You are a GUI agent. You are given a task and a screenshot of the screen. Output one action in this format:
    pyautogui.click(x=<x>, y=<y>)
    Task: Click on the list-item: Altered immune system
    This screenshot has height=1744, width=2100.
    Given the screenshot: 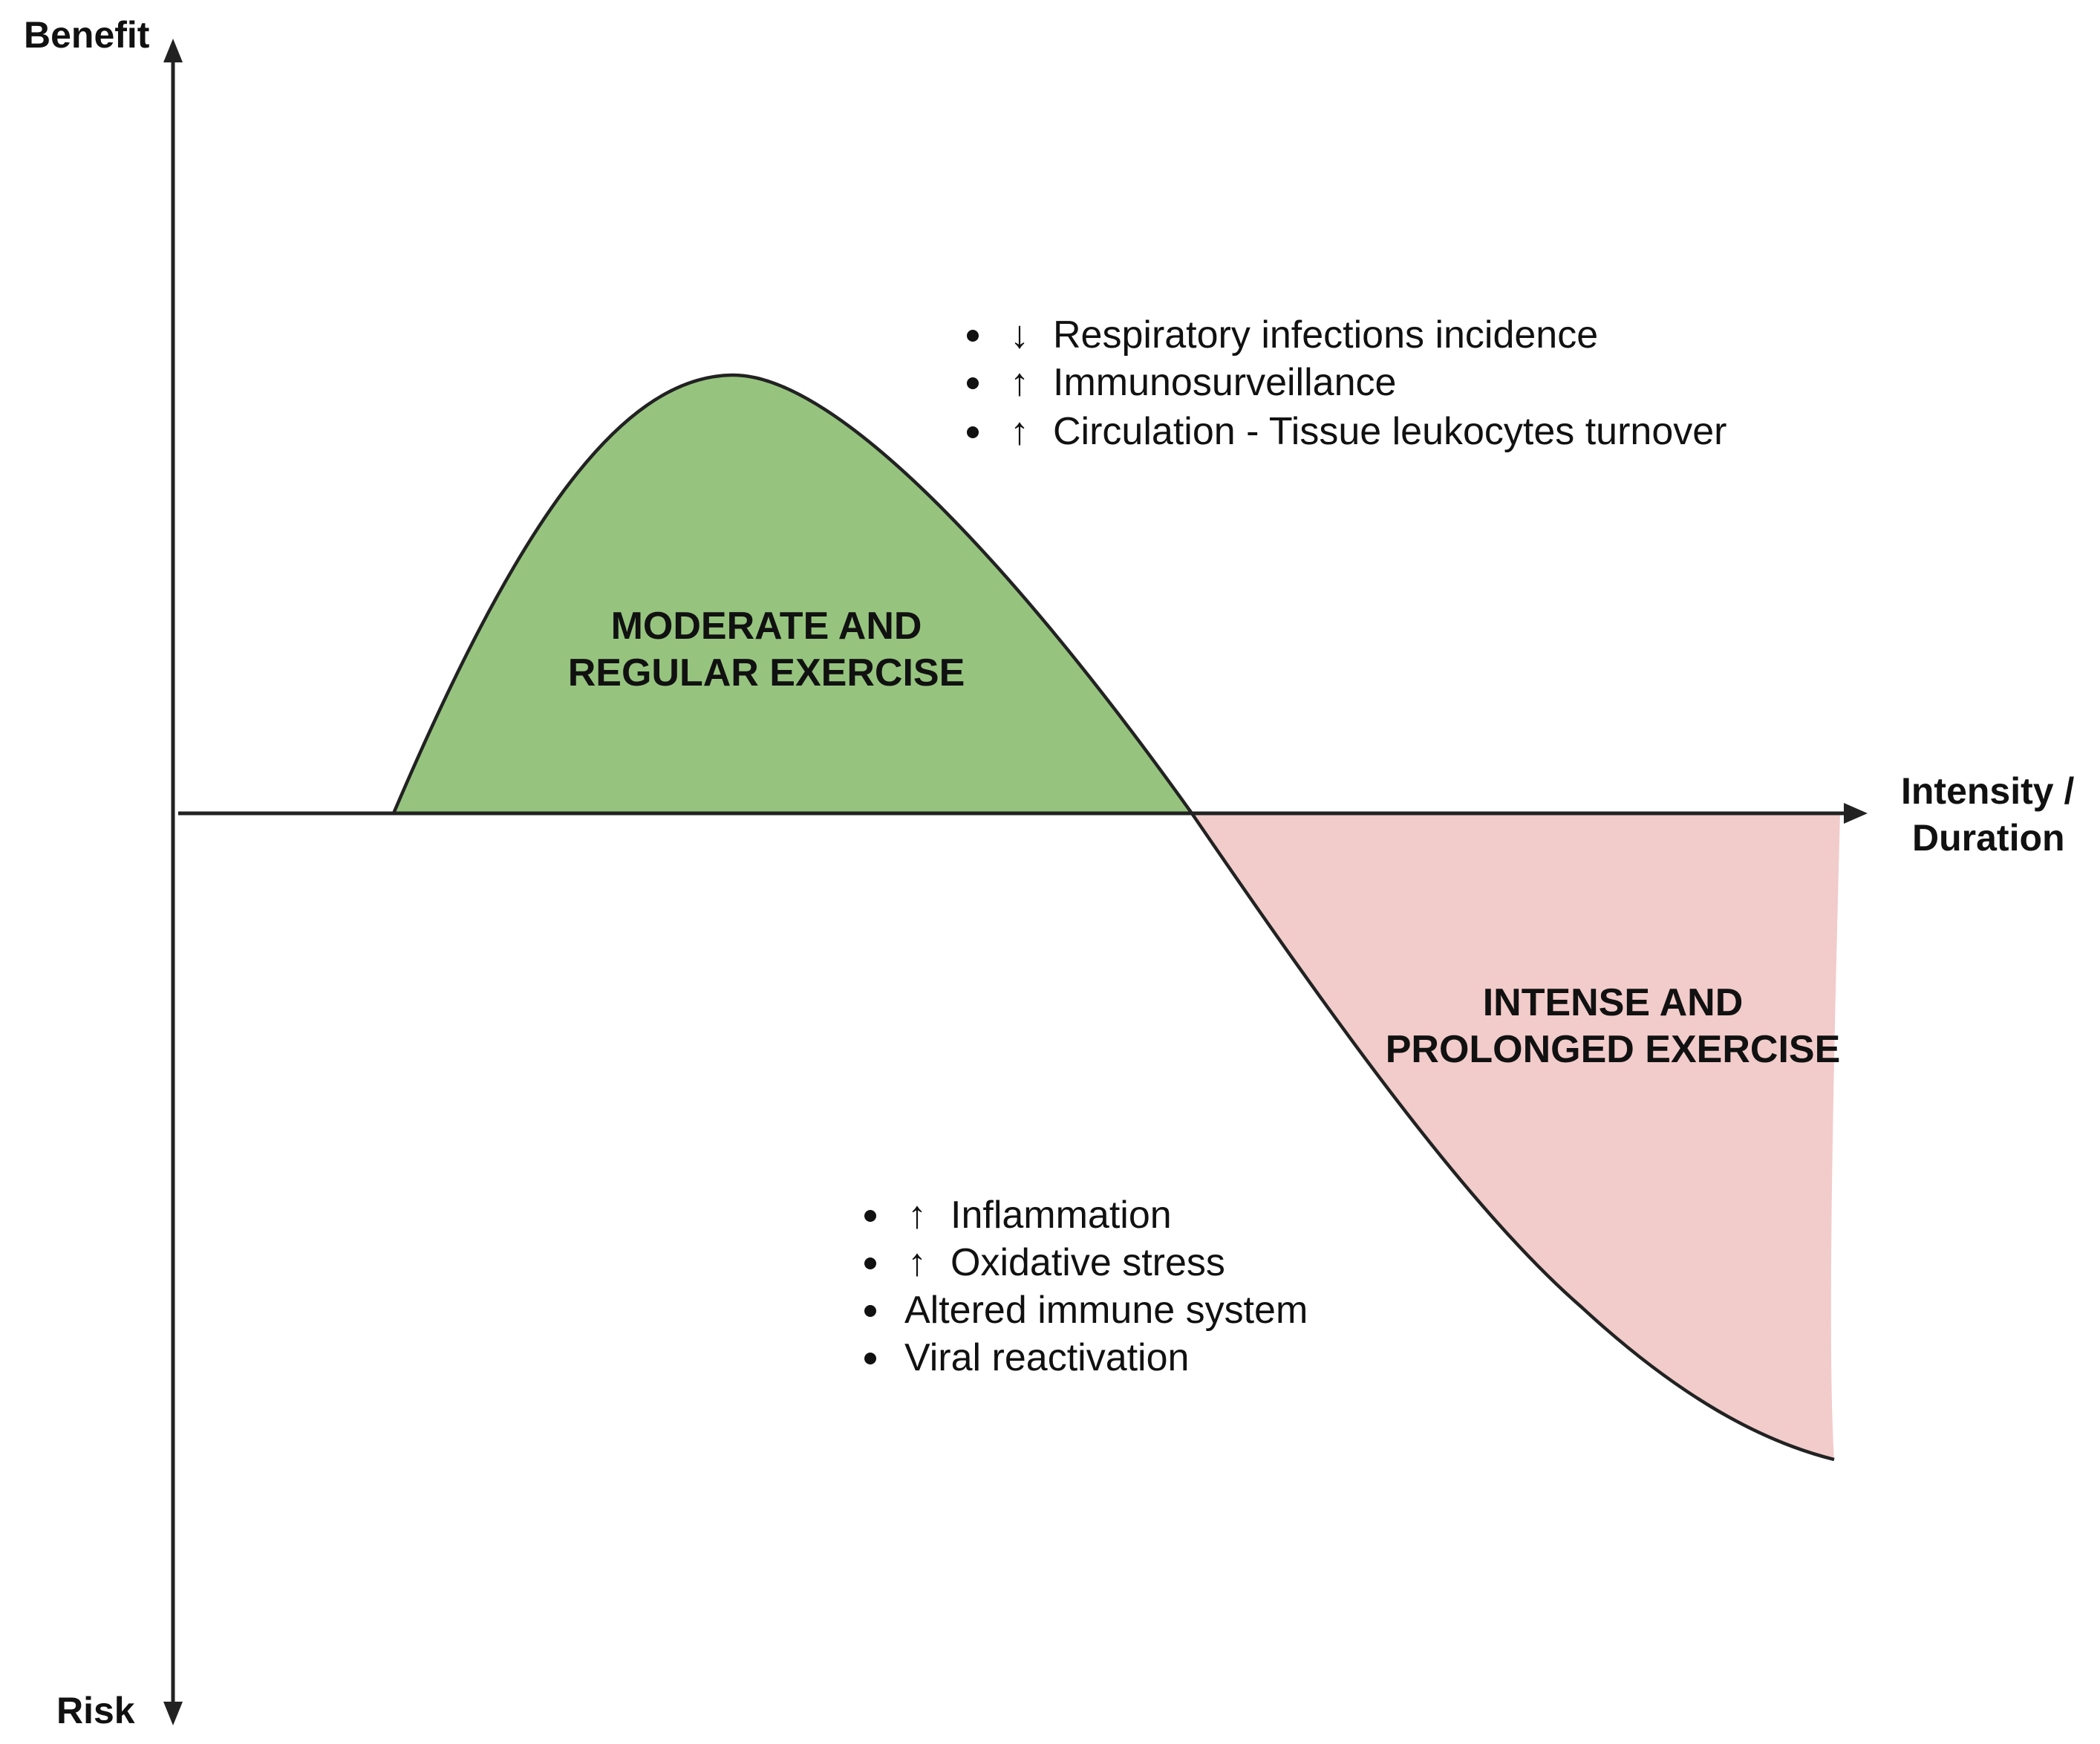 What is the action you would take?
    pyautogui.click(x=1086, y=1310)
    